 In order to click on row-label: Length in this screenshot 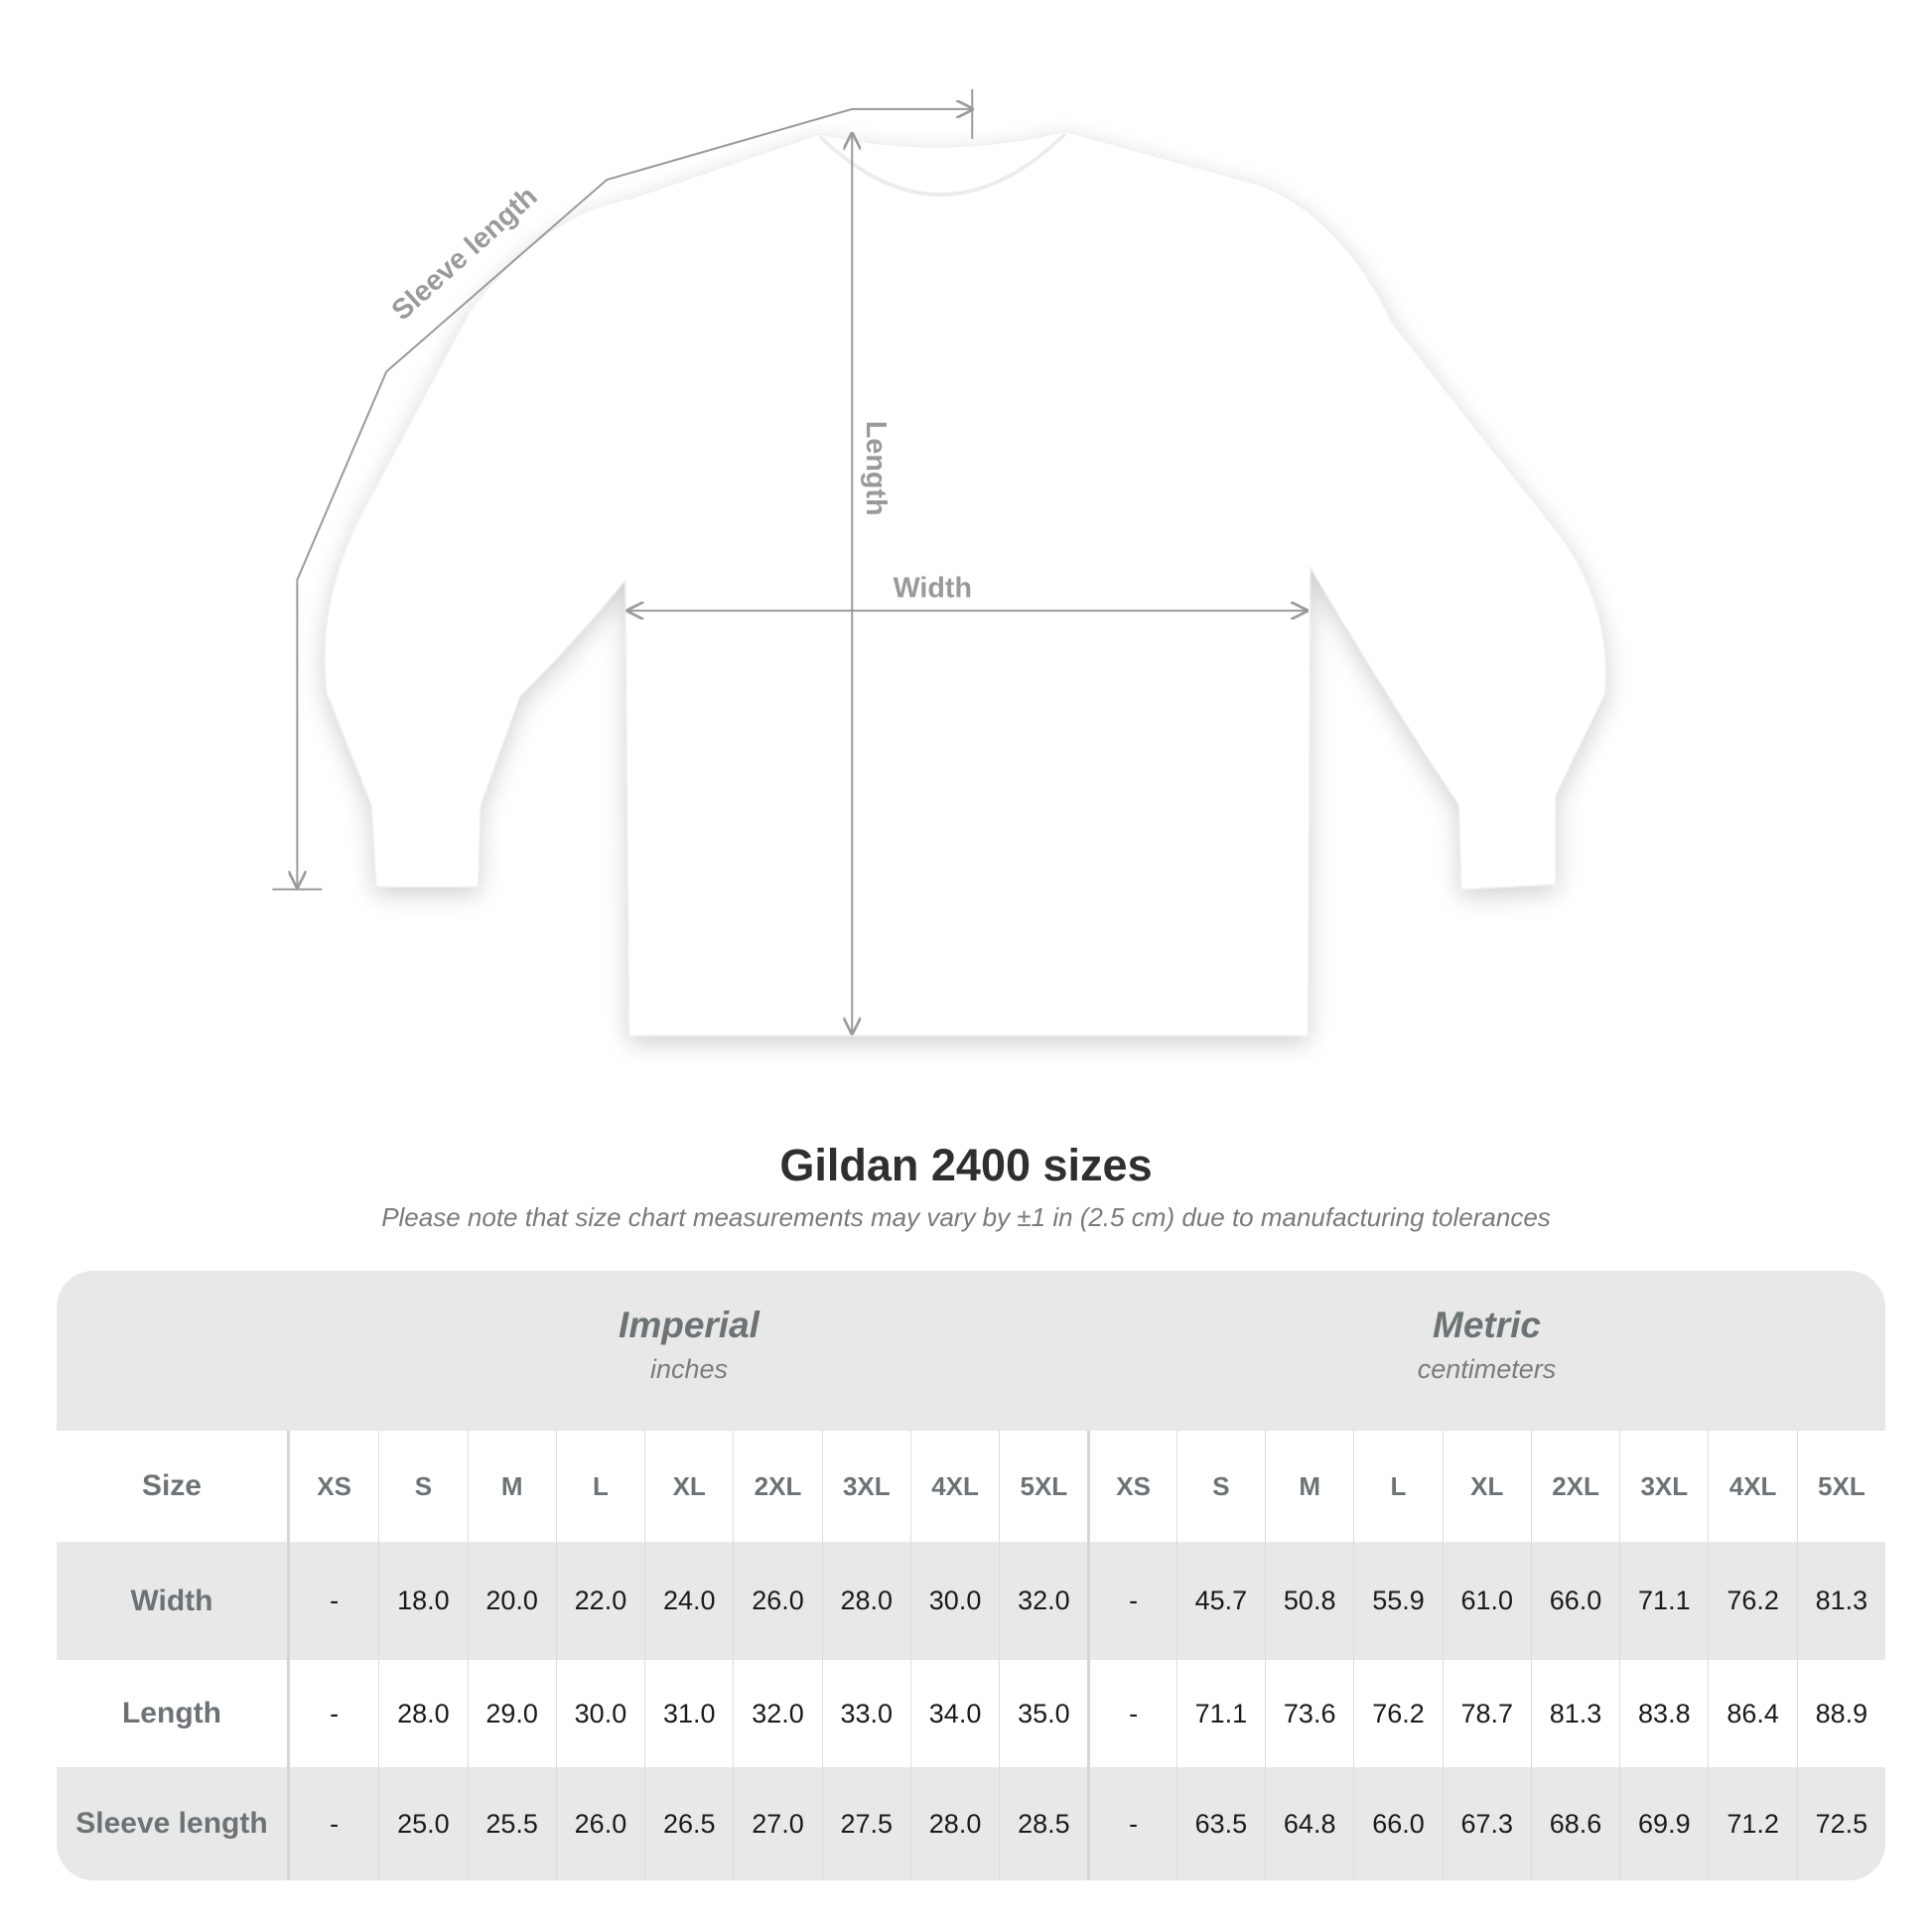, I will do `click(173, 1714)`.